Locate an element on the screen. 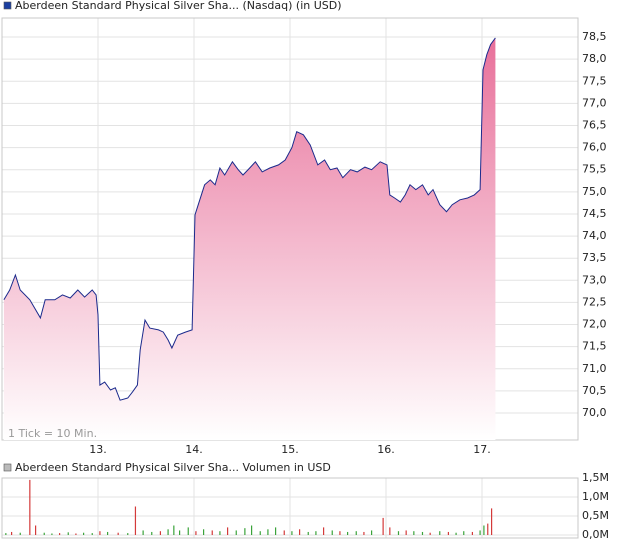 This screenshot has width=620, height=546. x-tick-label: 14. is located at coordinates (194, 449).